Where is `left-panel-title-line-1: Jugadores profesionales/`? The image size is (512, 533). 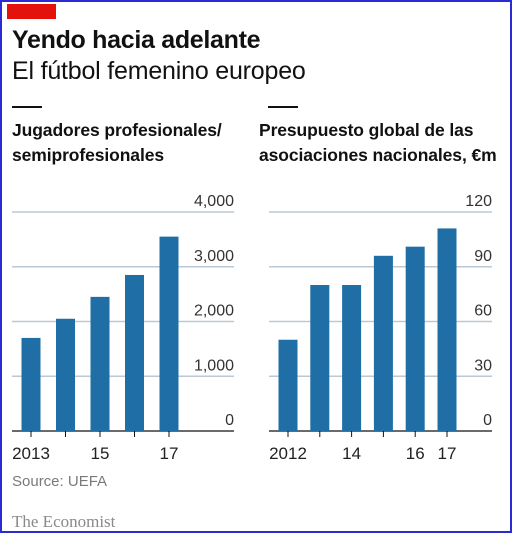
left-panel-title-line-1: Jugadores profesionales/ is located at coordinates (117, 130).